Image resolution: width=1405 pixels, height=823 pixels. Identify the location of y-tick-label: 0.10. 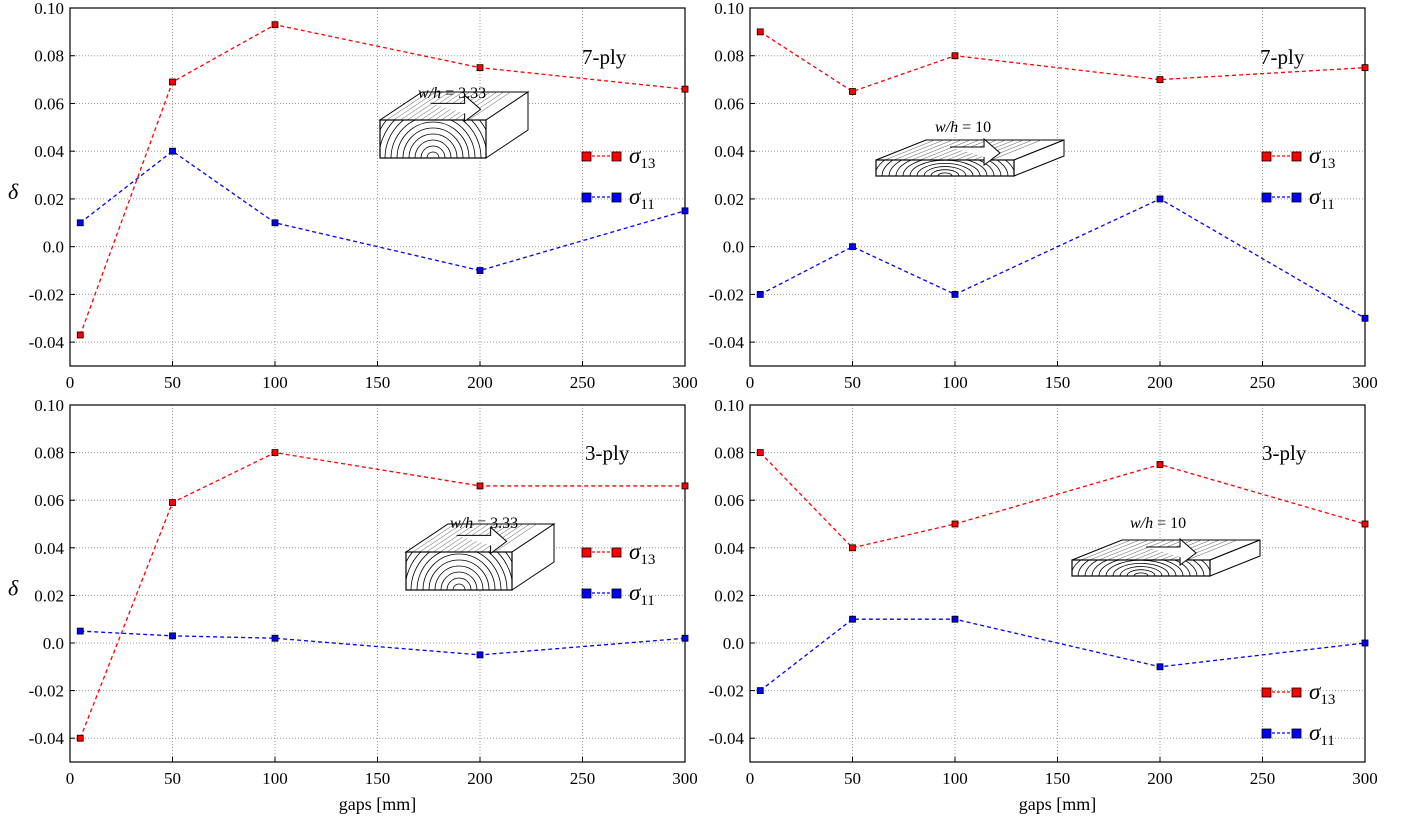
(729, 9).